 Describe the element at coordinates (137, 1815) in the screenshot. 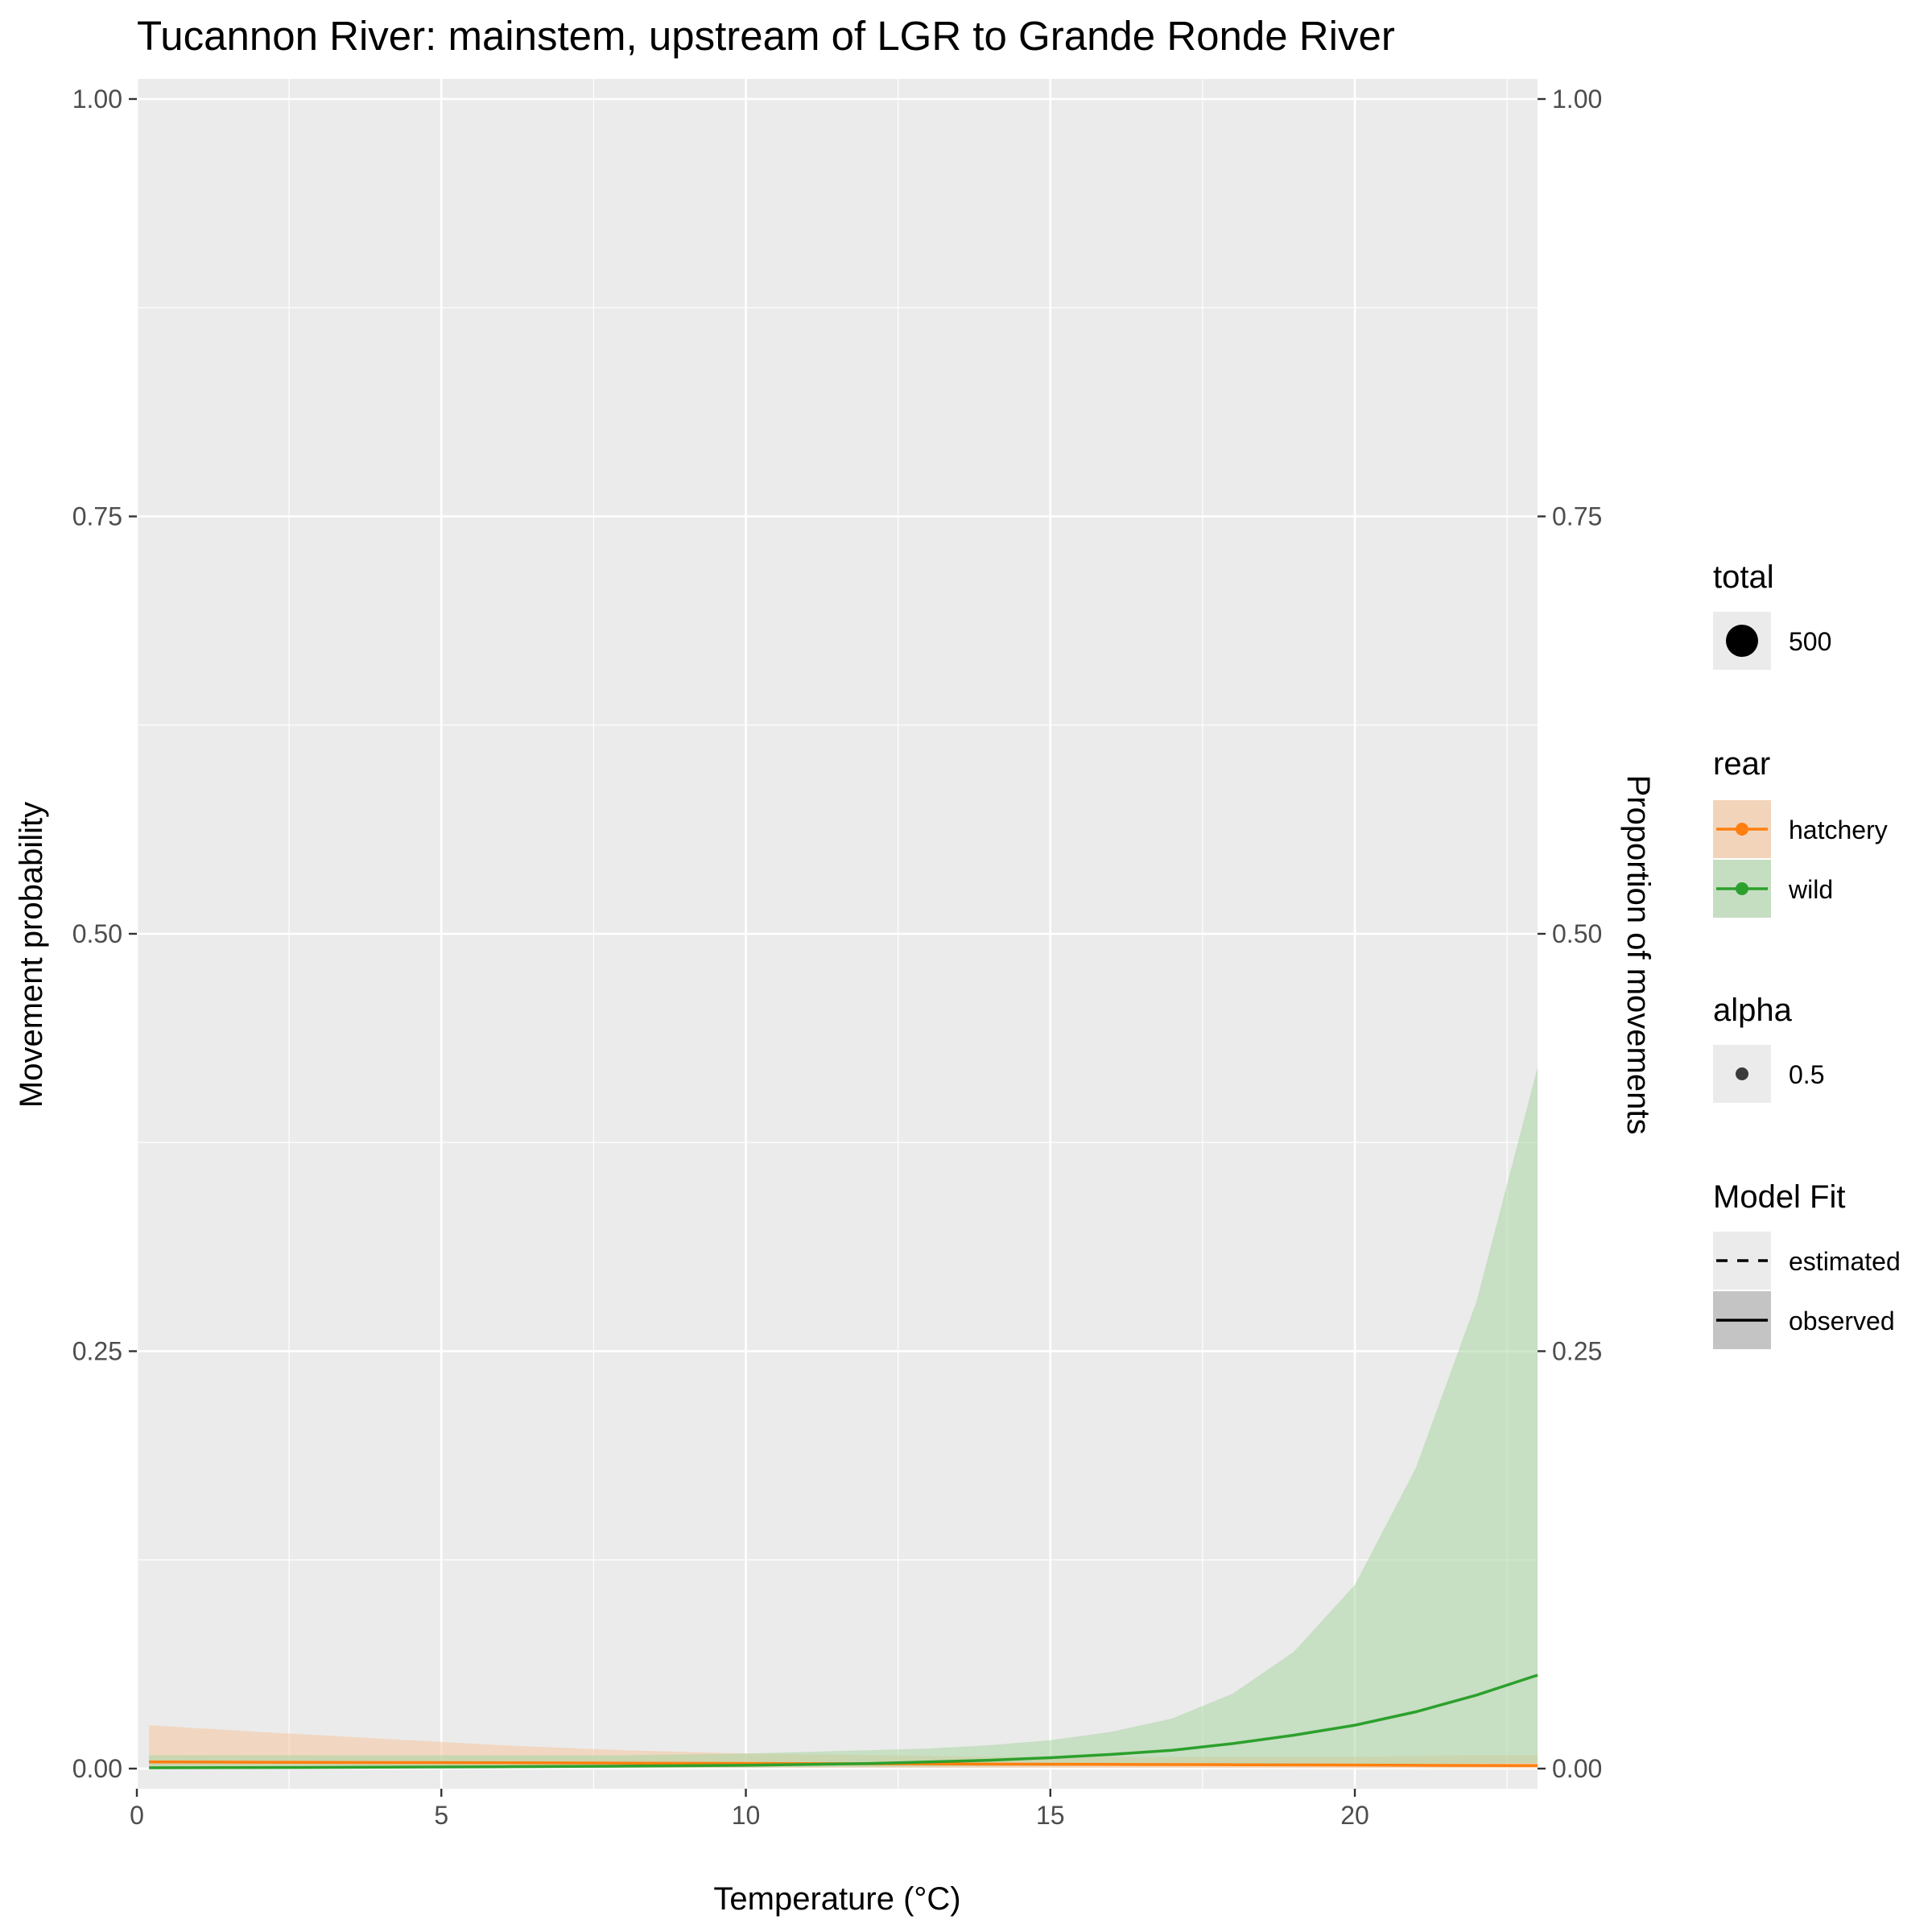

I see `x-tick-label: 0` at that location.